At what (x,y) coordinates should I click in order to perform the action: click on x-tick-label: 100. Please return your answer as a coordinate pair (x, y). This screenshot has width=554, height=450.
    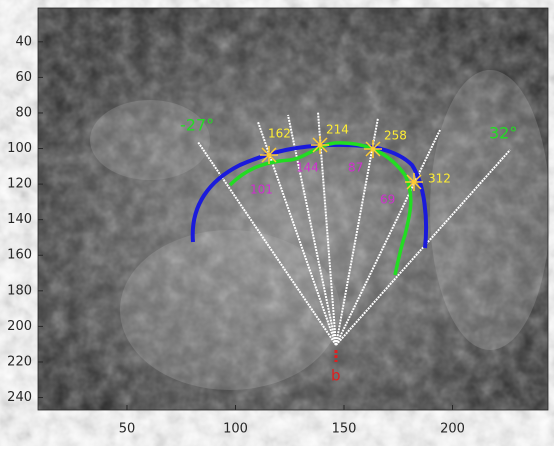
    Looking at the image, I should click on (235, 429).